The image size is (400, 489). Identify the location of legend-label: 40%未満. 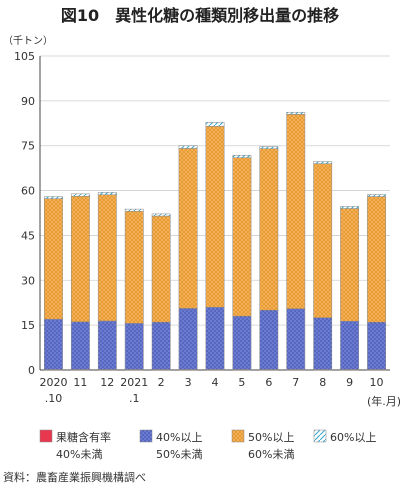
(79, 454).